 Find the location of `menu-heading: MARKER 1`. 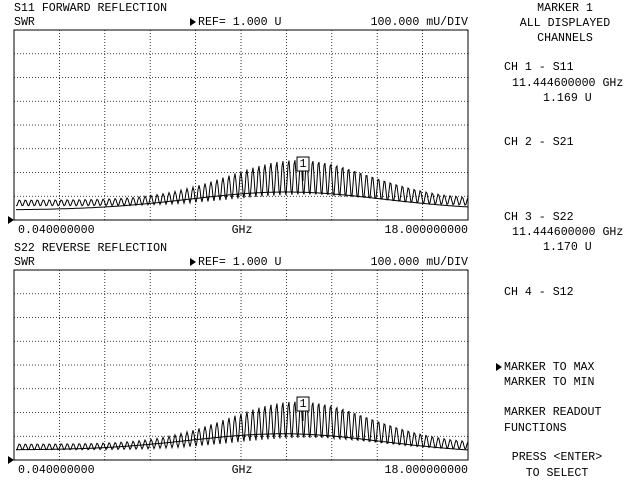

menu-heading: MARKER 1 is located at coordinates (565, 8).